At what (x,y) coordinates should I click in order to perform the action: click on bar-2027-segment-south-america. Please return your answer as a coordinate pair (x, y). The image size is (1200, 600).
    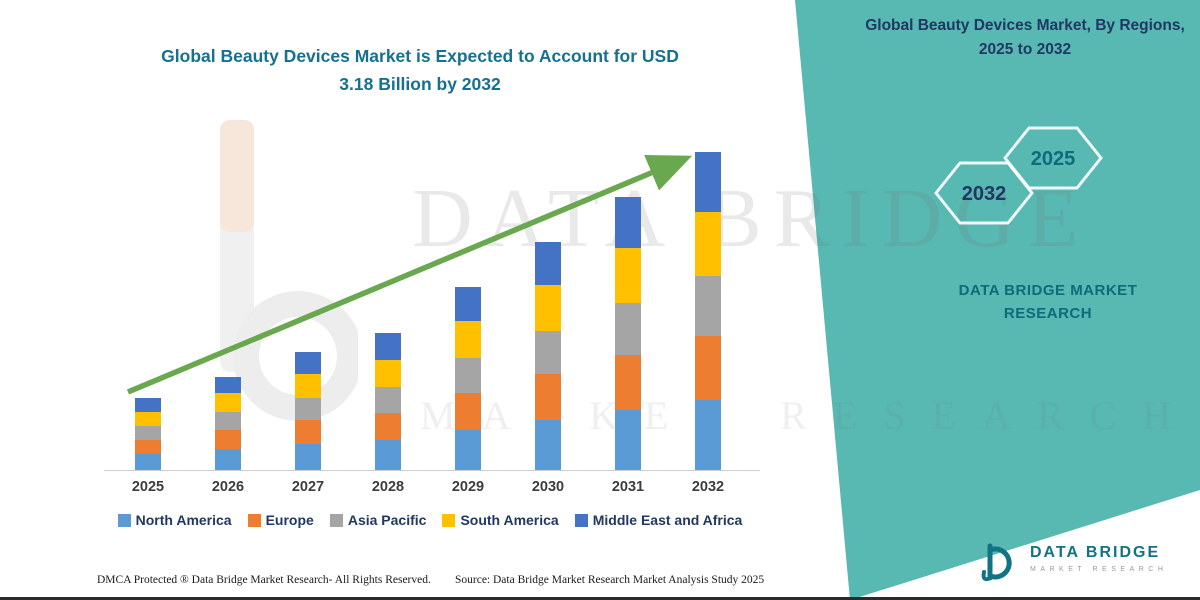
    Looking at the image, I should click on (308, 386).